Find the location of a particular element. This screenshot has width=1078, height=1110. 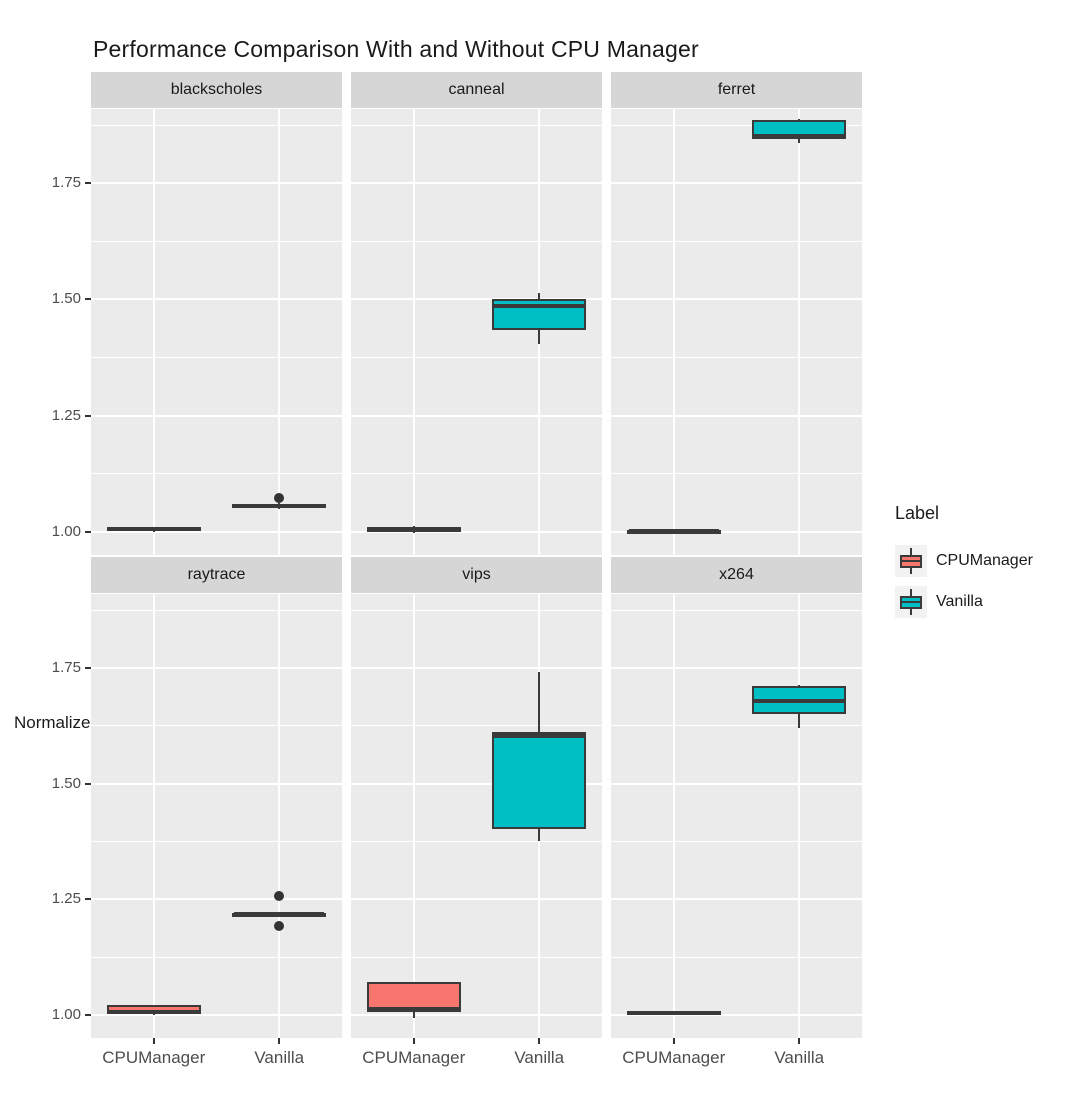

box-vanilla is located at coordinates (539, 780).